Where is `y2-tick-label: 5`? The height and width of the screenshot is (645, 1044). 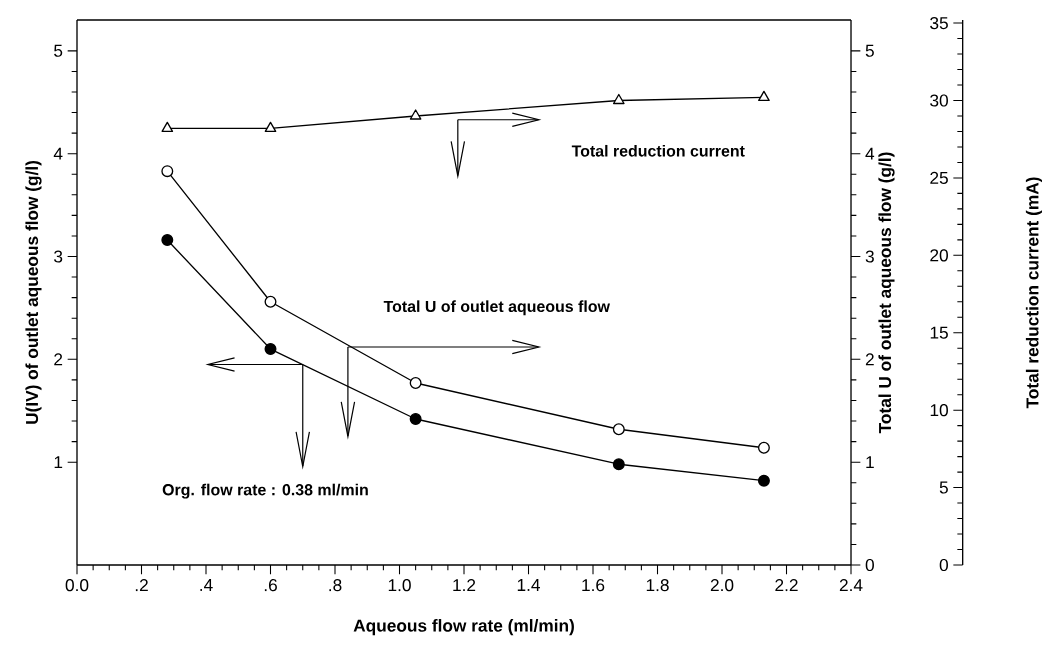
y2-tick-label: 5 is located at coordinates (869, 50).